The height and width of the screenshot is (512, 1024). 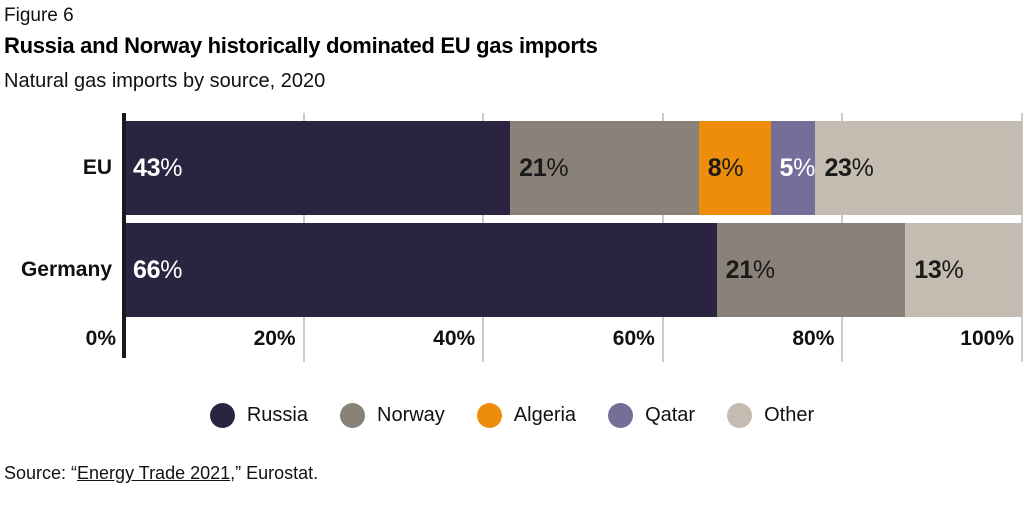 I want to click on bar-segment-germany-norway: 21%, so click(x=811, y=270).